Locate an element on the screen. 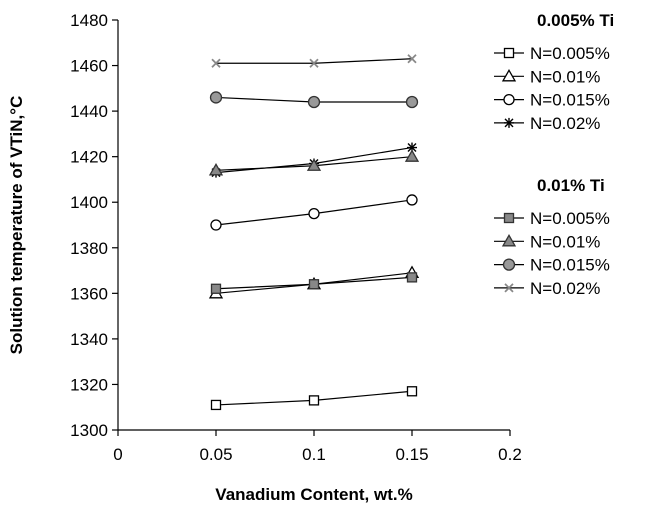 Image resolution: width=655 pixels, height=506 pixels. x-ticks: 0 0.05 0.1 0.15 0.2 is located at coordinates (317, 447).